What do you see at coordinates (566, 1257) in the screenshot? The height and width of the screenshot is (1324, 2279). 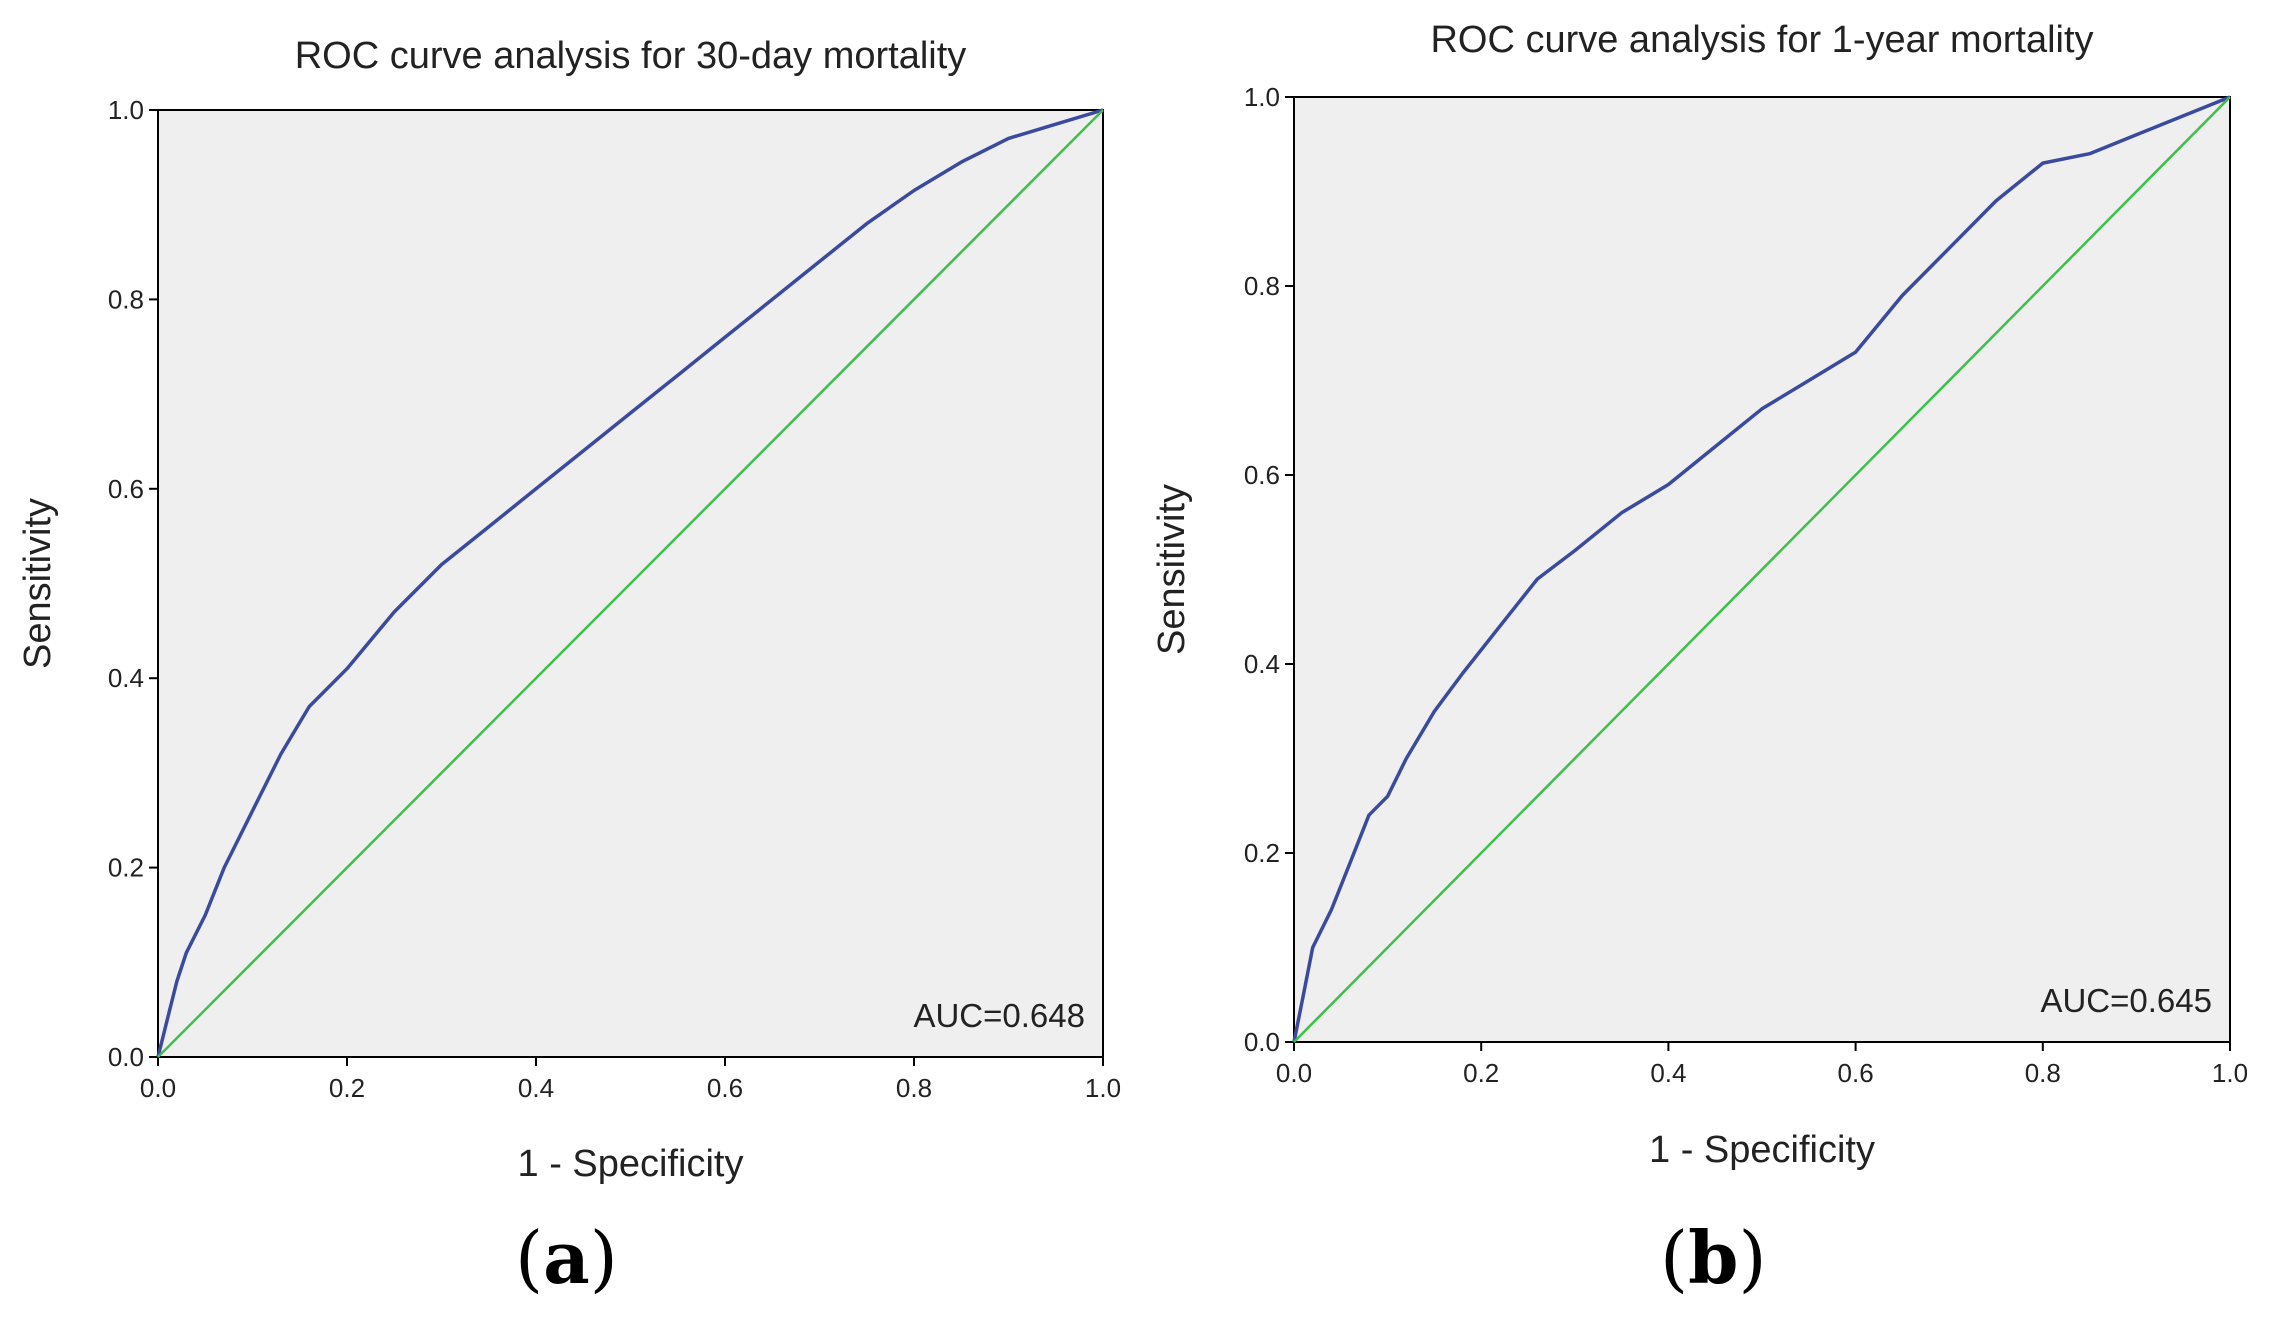 I see `subfigure-label-a: (a)` at bounding box center [566, 1257].